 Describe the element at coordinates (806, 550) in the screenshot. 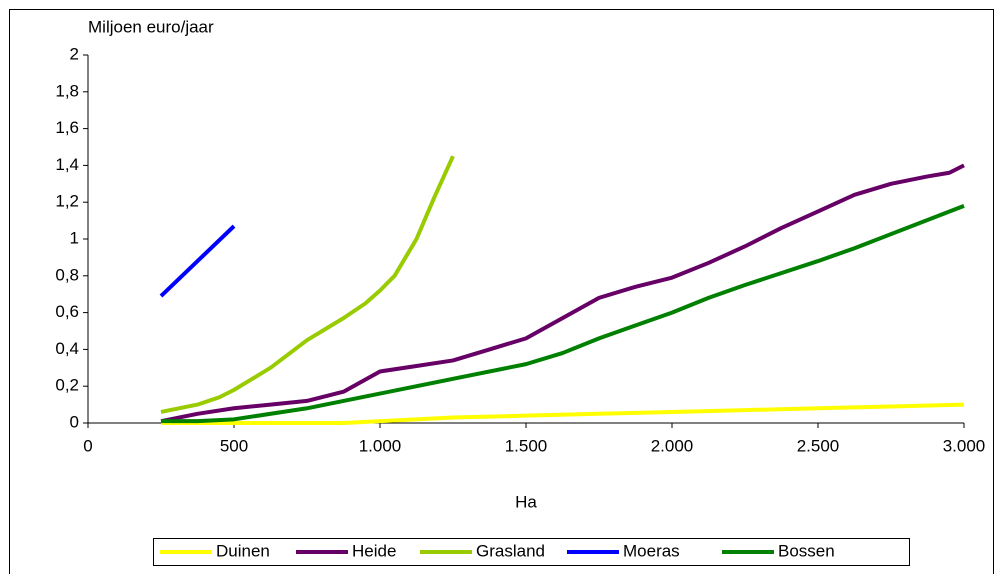

I see `legend-label: Bossen` at that location.